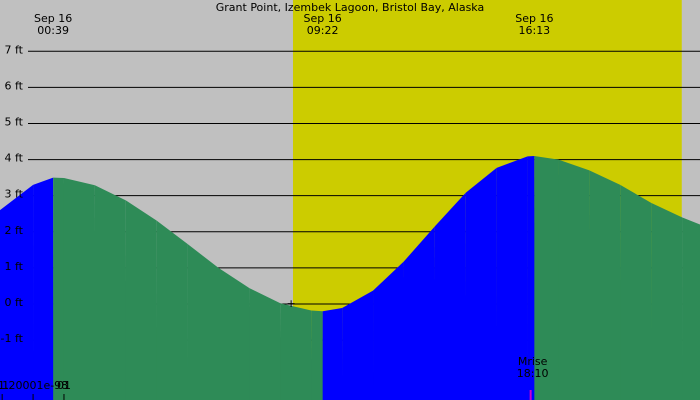  What do you see at coordinates (533, 361) in the screenshot?
I see `moonrise-label: Mrise` at bounding box center [533, 361].